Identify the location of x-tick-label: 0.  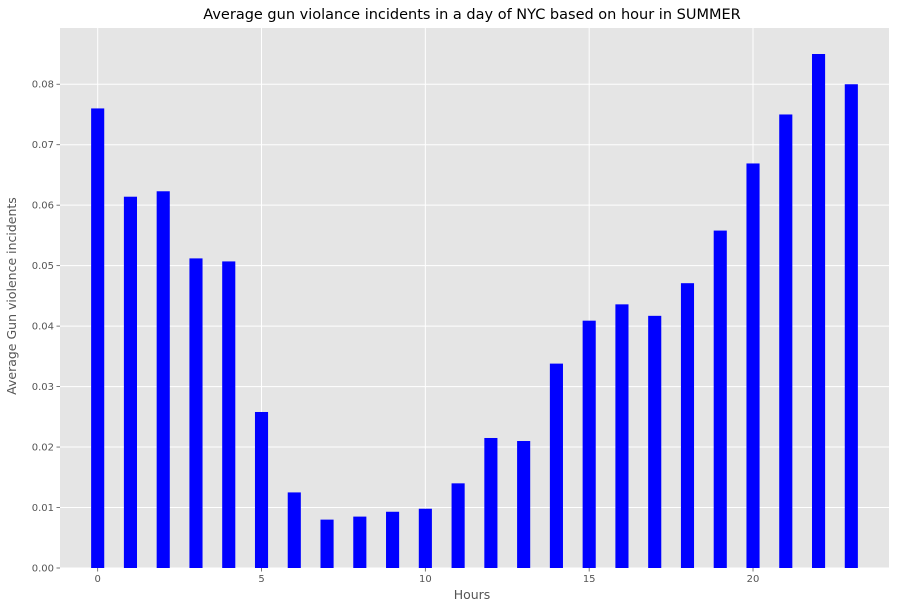
(97, 579).